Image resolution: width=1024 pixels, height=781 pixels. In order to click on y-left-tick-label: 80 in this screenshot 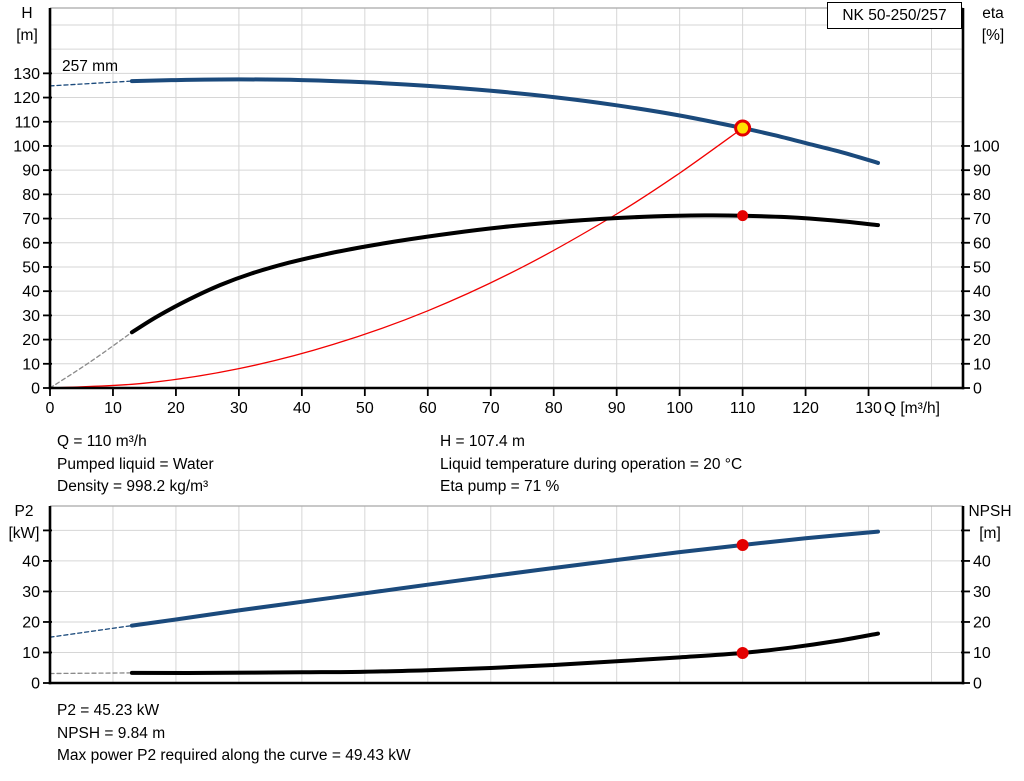, I will do `click(31, 195)`.